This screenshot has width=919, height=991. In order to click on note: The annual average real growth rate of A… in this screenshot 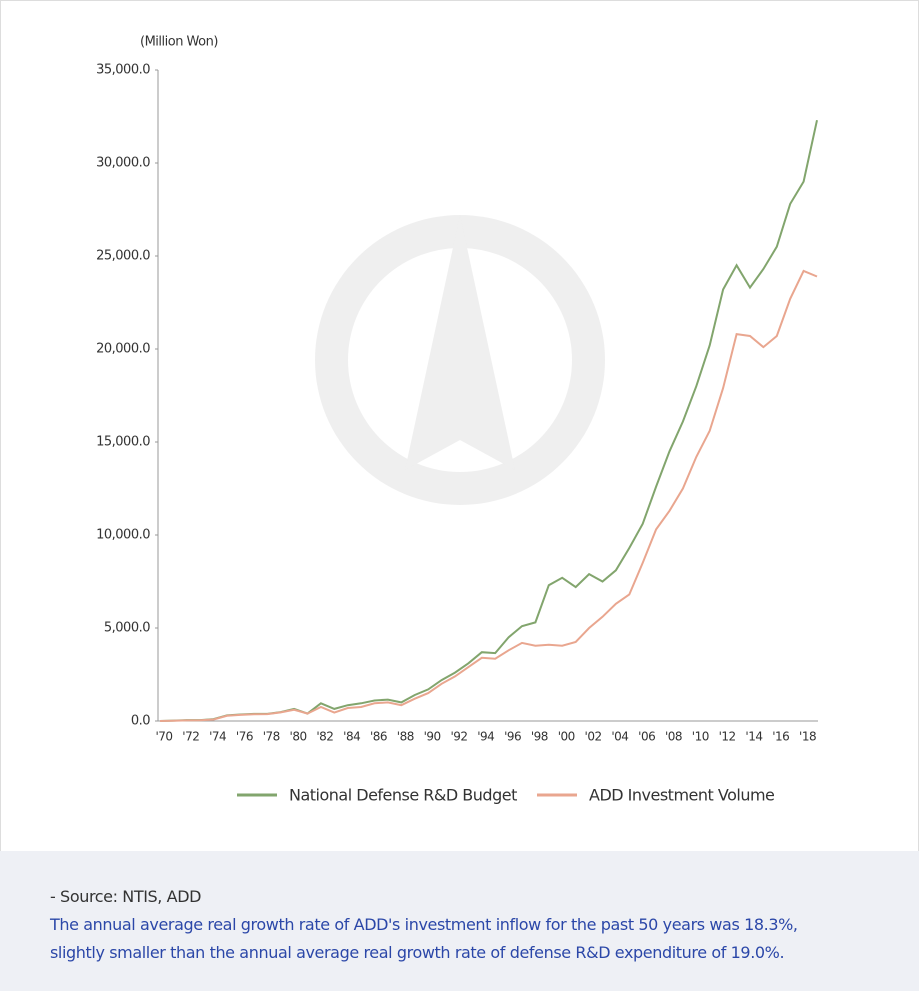, I will do `click(424, 924)`.